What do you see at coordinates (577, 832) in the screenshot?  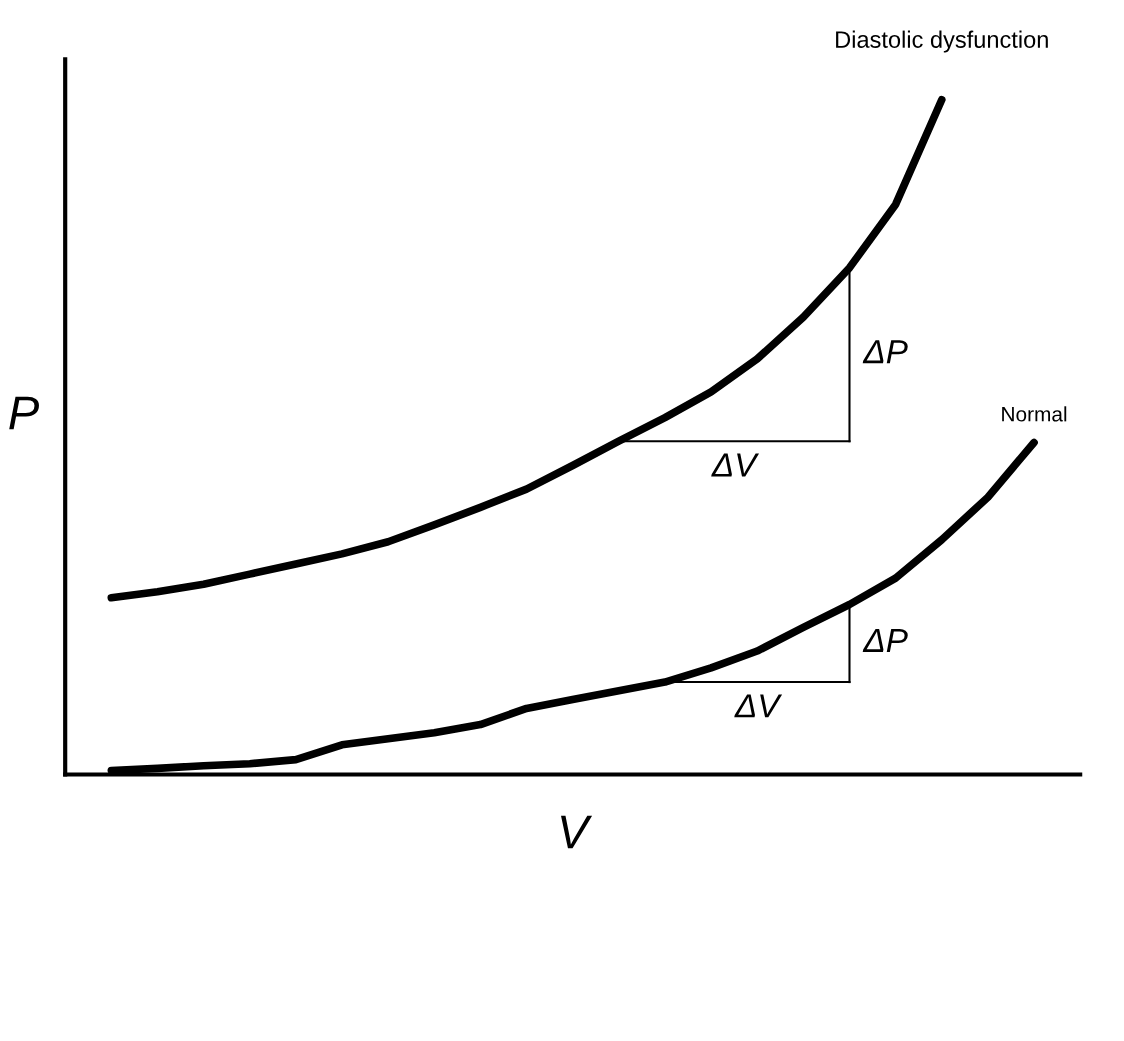 I see `x-axis-title: V` at bounding box center [577, 832].